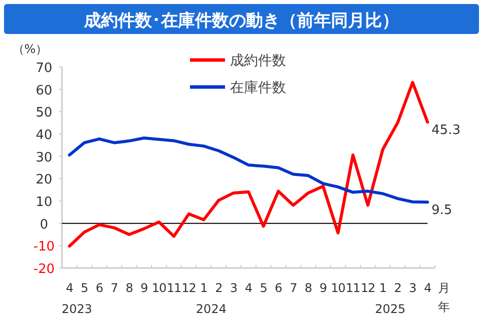 The image size is (483, 324). I want to click on text: 2023, so click(77, 309).